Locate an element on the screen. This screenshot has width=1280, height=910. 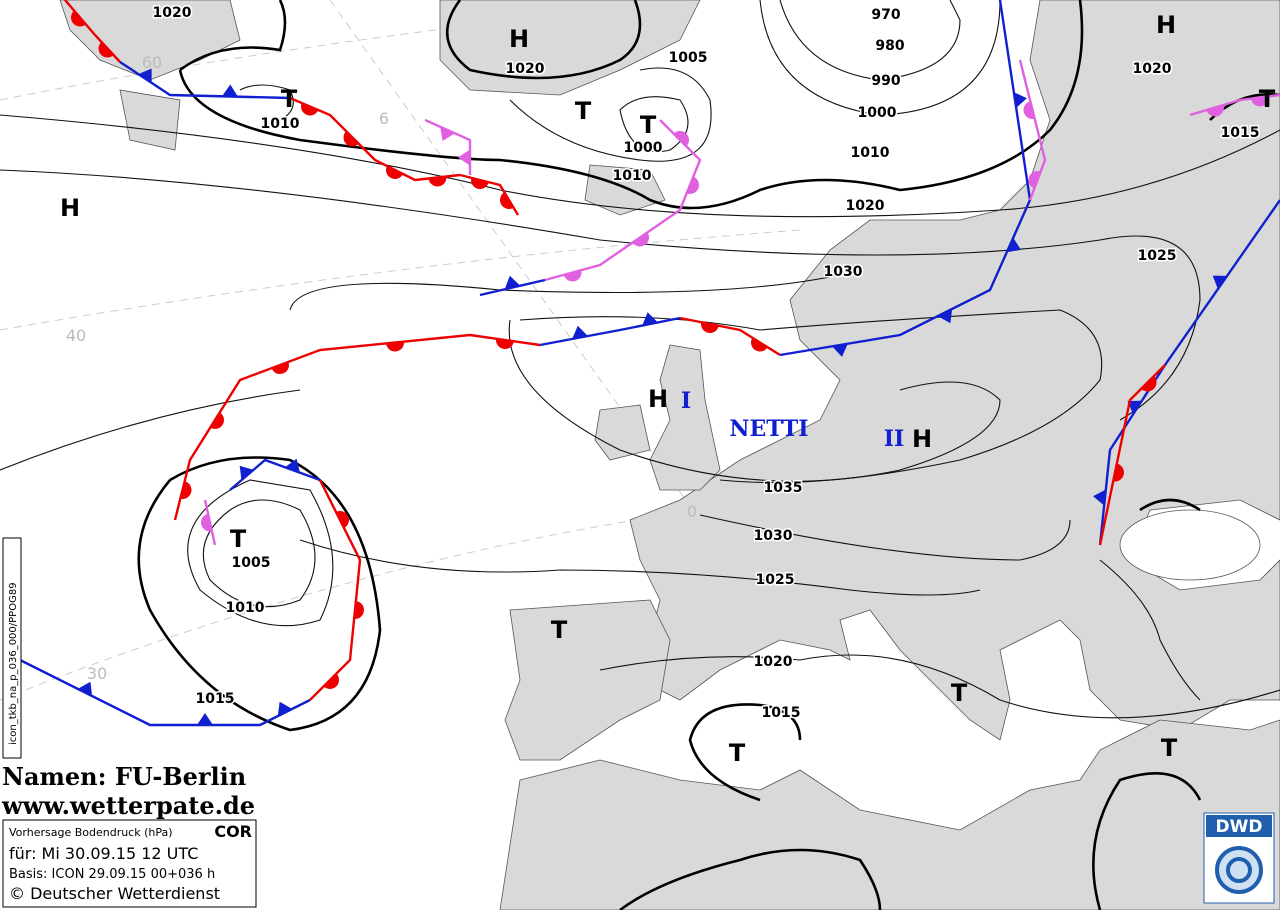
credit-site: www.wetterpate.de is located at coordinates (128, 805).